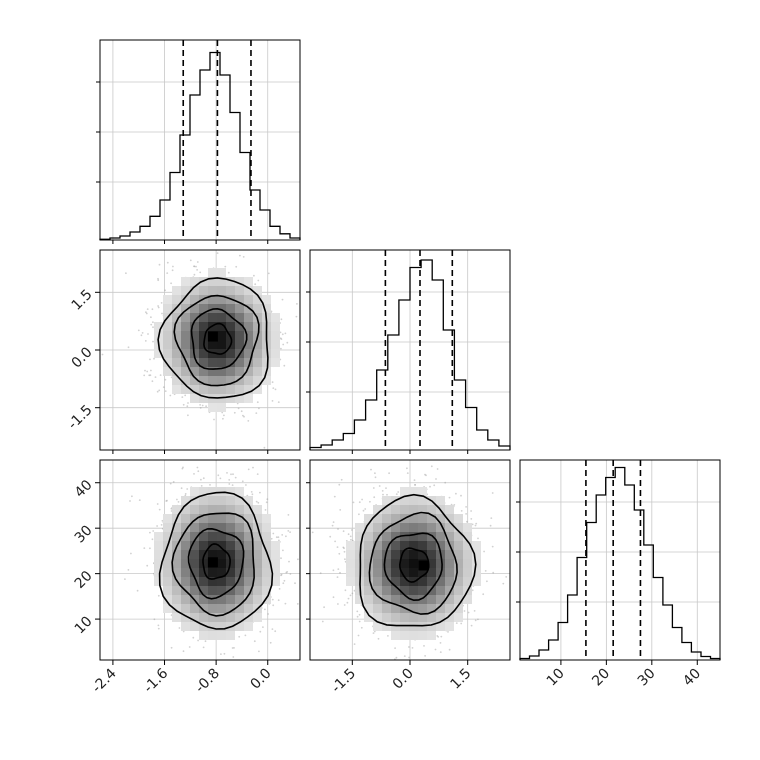  What do you see at coordinates (423, 565) in the screenshot?
I see `density-peak` at bounding box center [423, 565].